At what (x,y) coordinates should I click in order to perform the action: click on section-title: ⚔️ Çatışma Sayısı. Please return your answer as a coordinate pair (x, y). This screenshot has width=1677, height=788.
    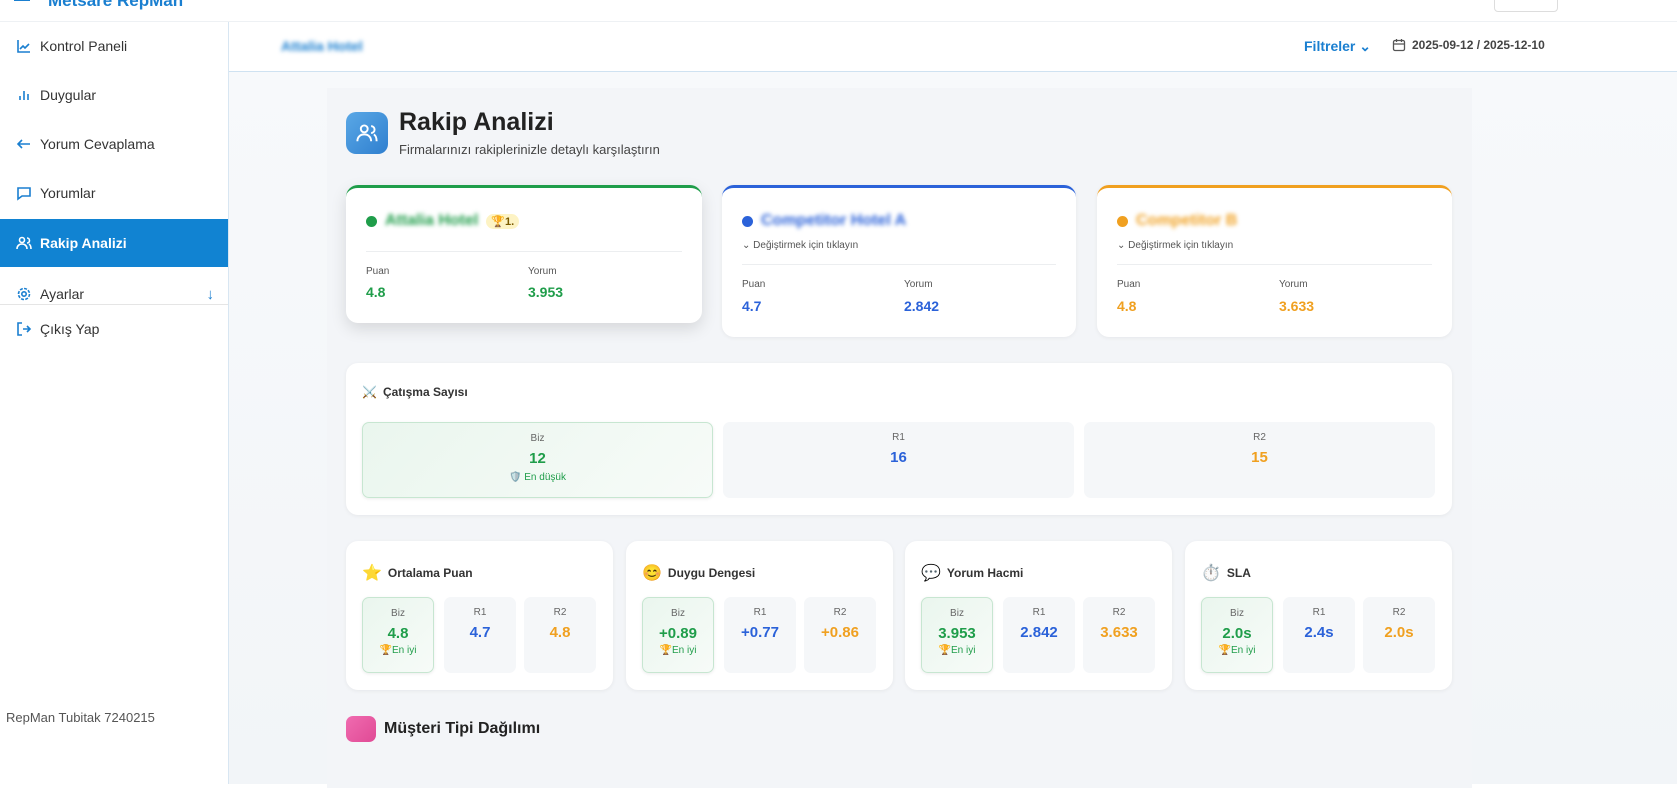
    Looking at the image, I should click on (415, 392).